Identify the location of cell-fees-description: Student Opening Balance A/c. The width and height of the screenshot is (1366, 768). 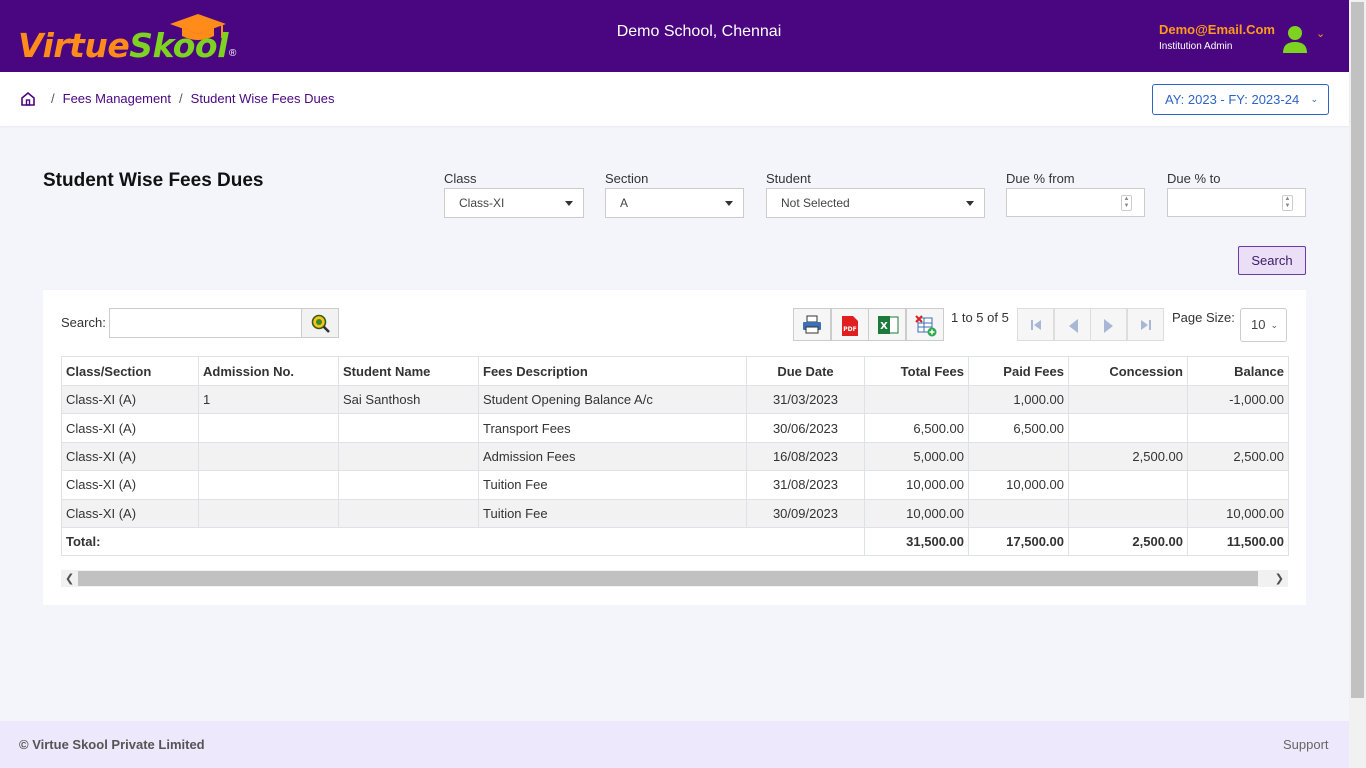
(612, 399).